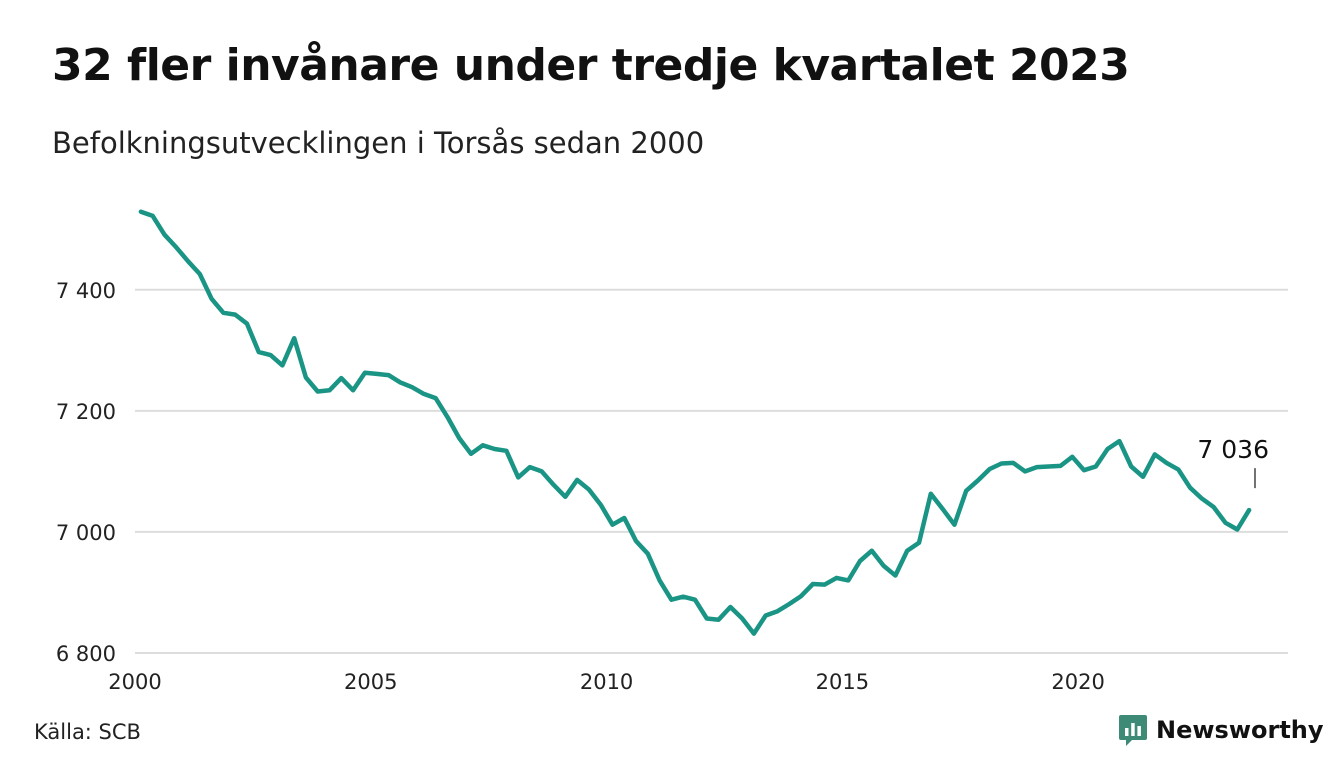 Image resolution: width=1340 pixels, height=780 pixels. I want to click on brand-logo: Newsworthy, so click(1221, 730).